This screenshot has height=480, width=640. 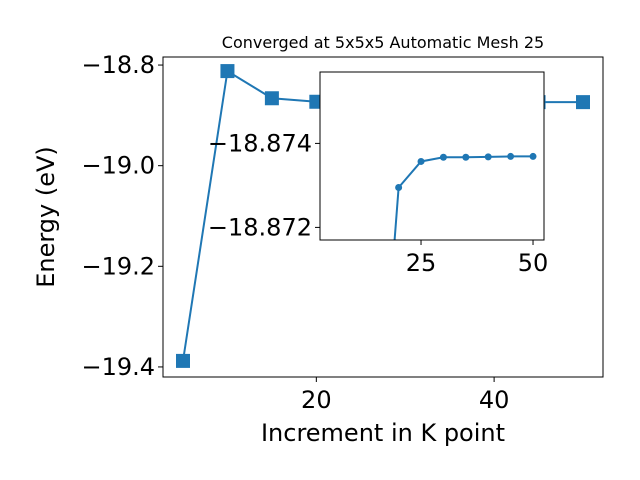 I want to click on x-tick-label: 20, so click(x=316, y=400).